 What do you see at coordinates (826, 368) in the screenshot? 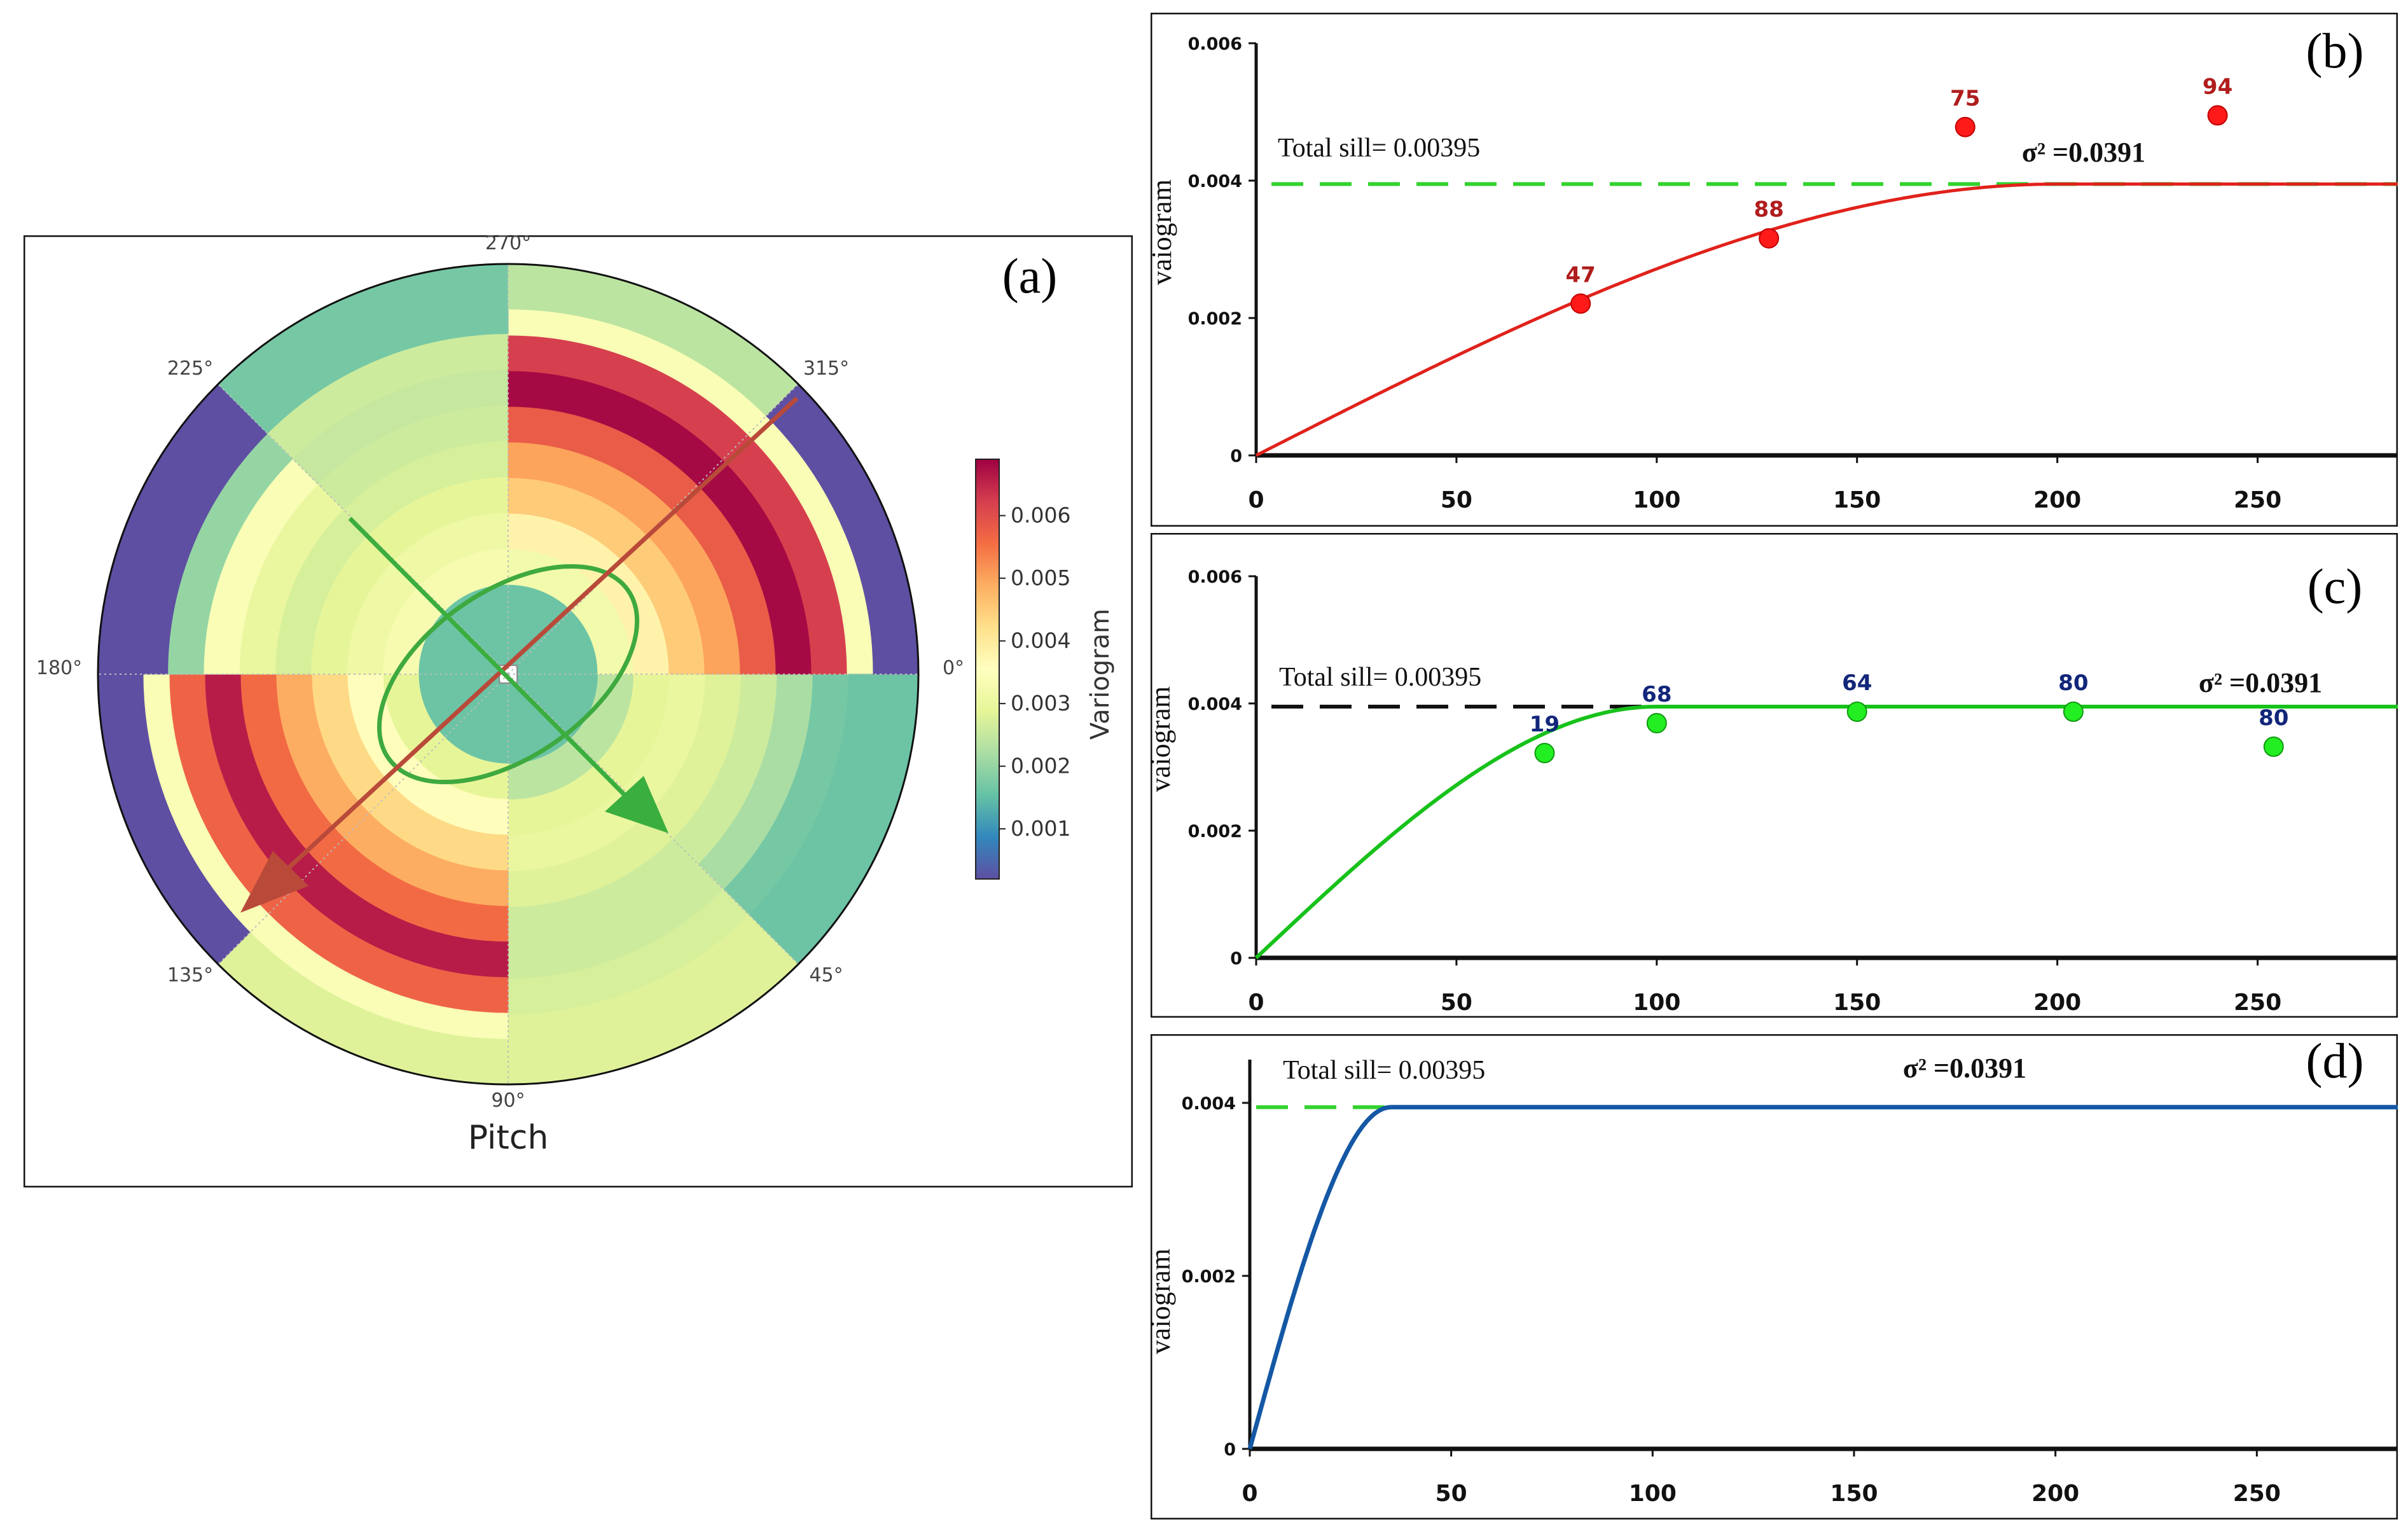
I see `angle-label-315: 315°` at bounding box center [826, 368].